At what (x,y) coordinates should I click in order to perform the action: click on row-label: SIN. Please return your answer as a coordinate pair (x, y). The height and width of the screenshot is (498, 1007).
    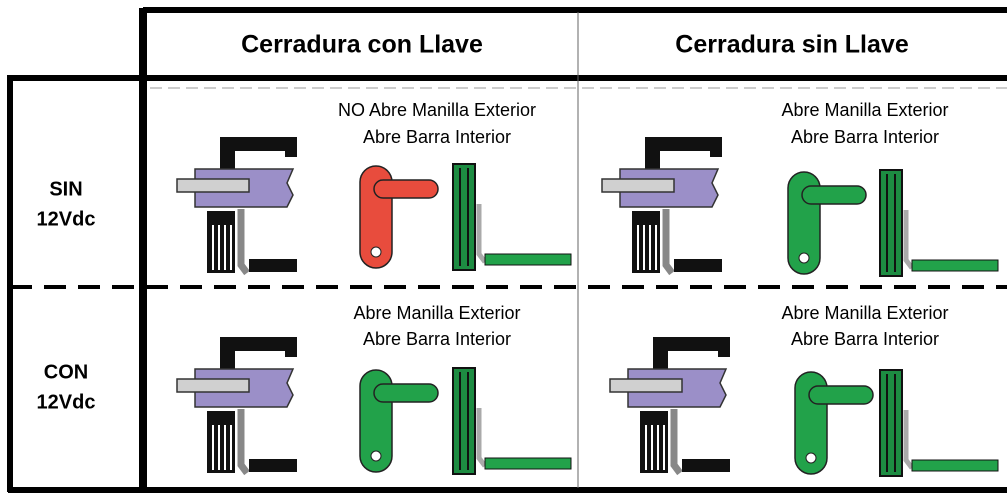
    Looking at the image, I should click on (65, 189).